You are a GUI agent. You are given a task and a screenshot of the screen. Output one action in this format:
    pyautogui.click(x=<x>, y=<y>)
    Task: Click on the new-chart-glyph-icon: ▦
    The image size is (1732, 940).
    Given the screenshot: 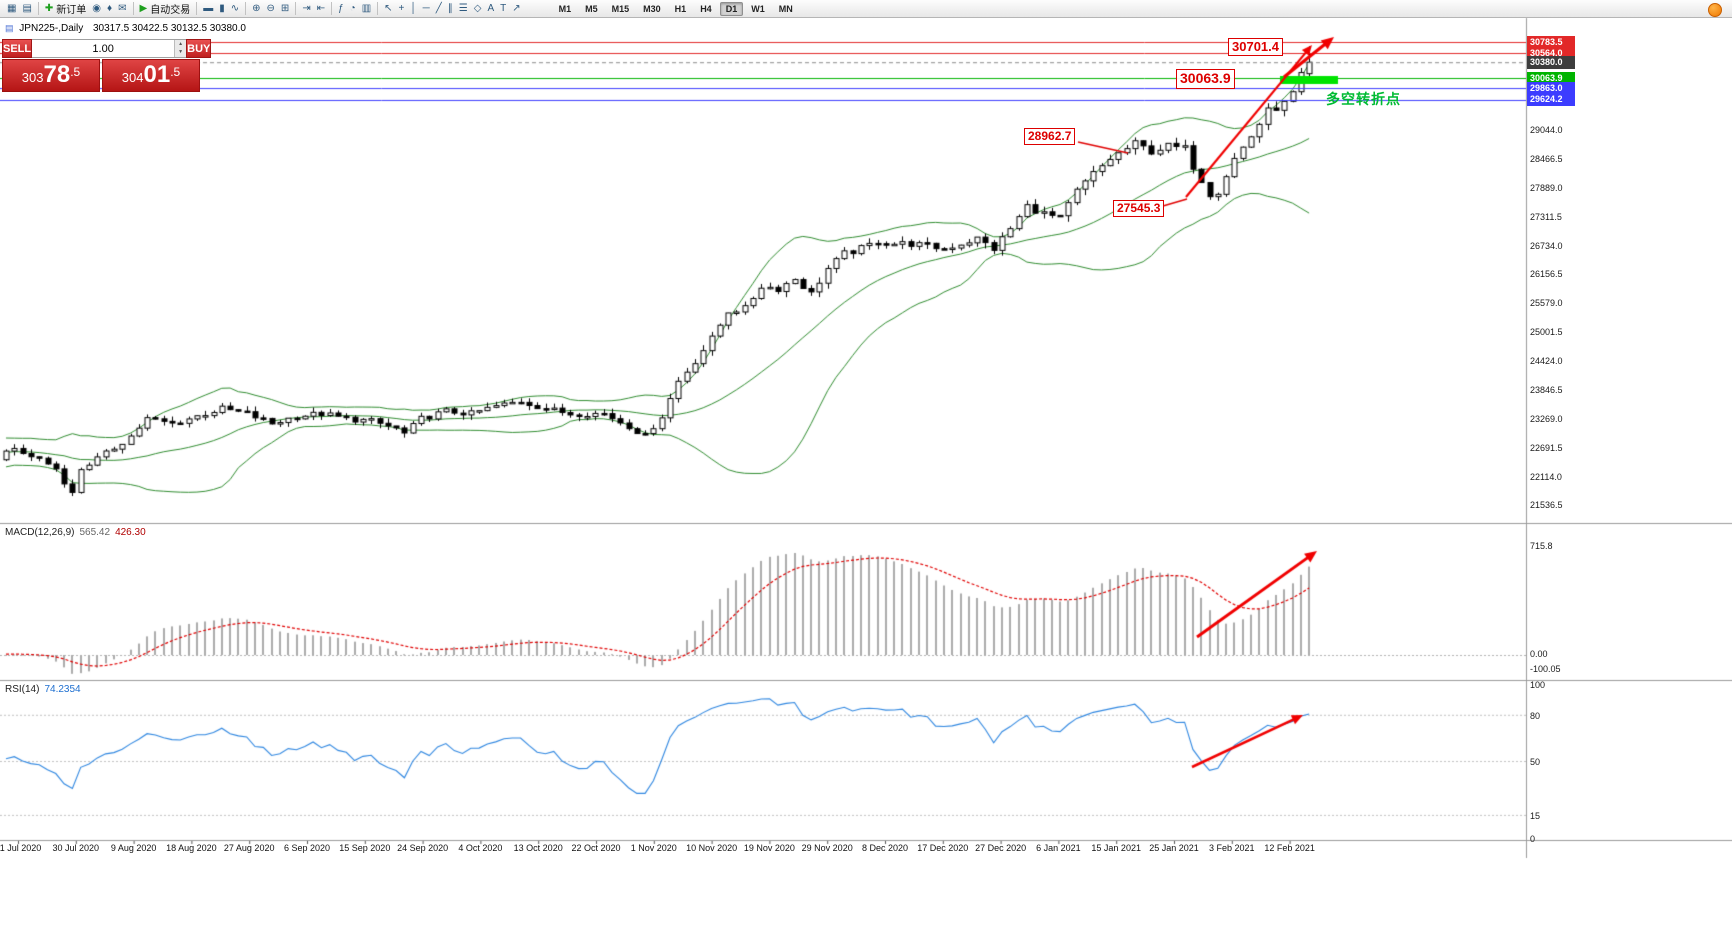 What is the action you would take?
    pyautogui.click(x=12, y=8)
    